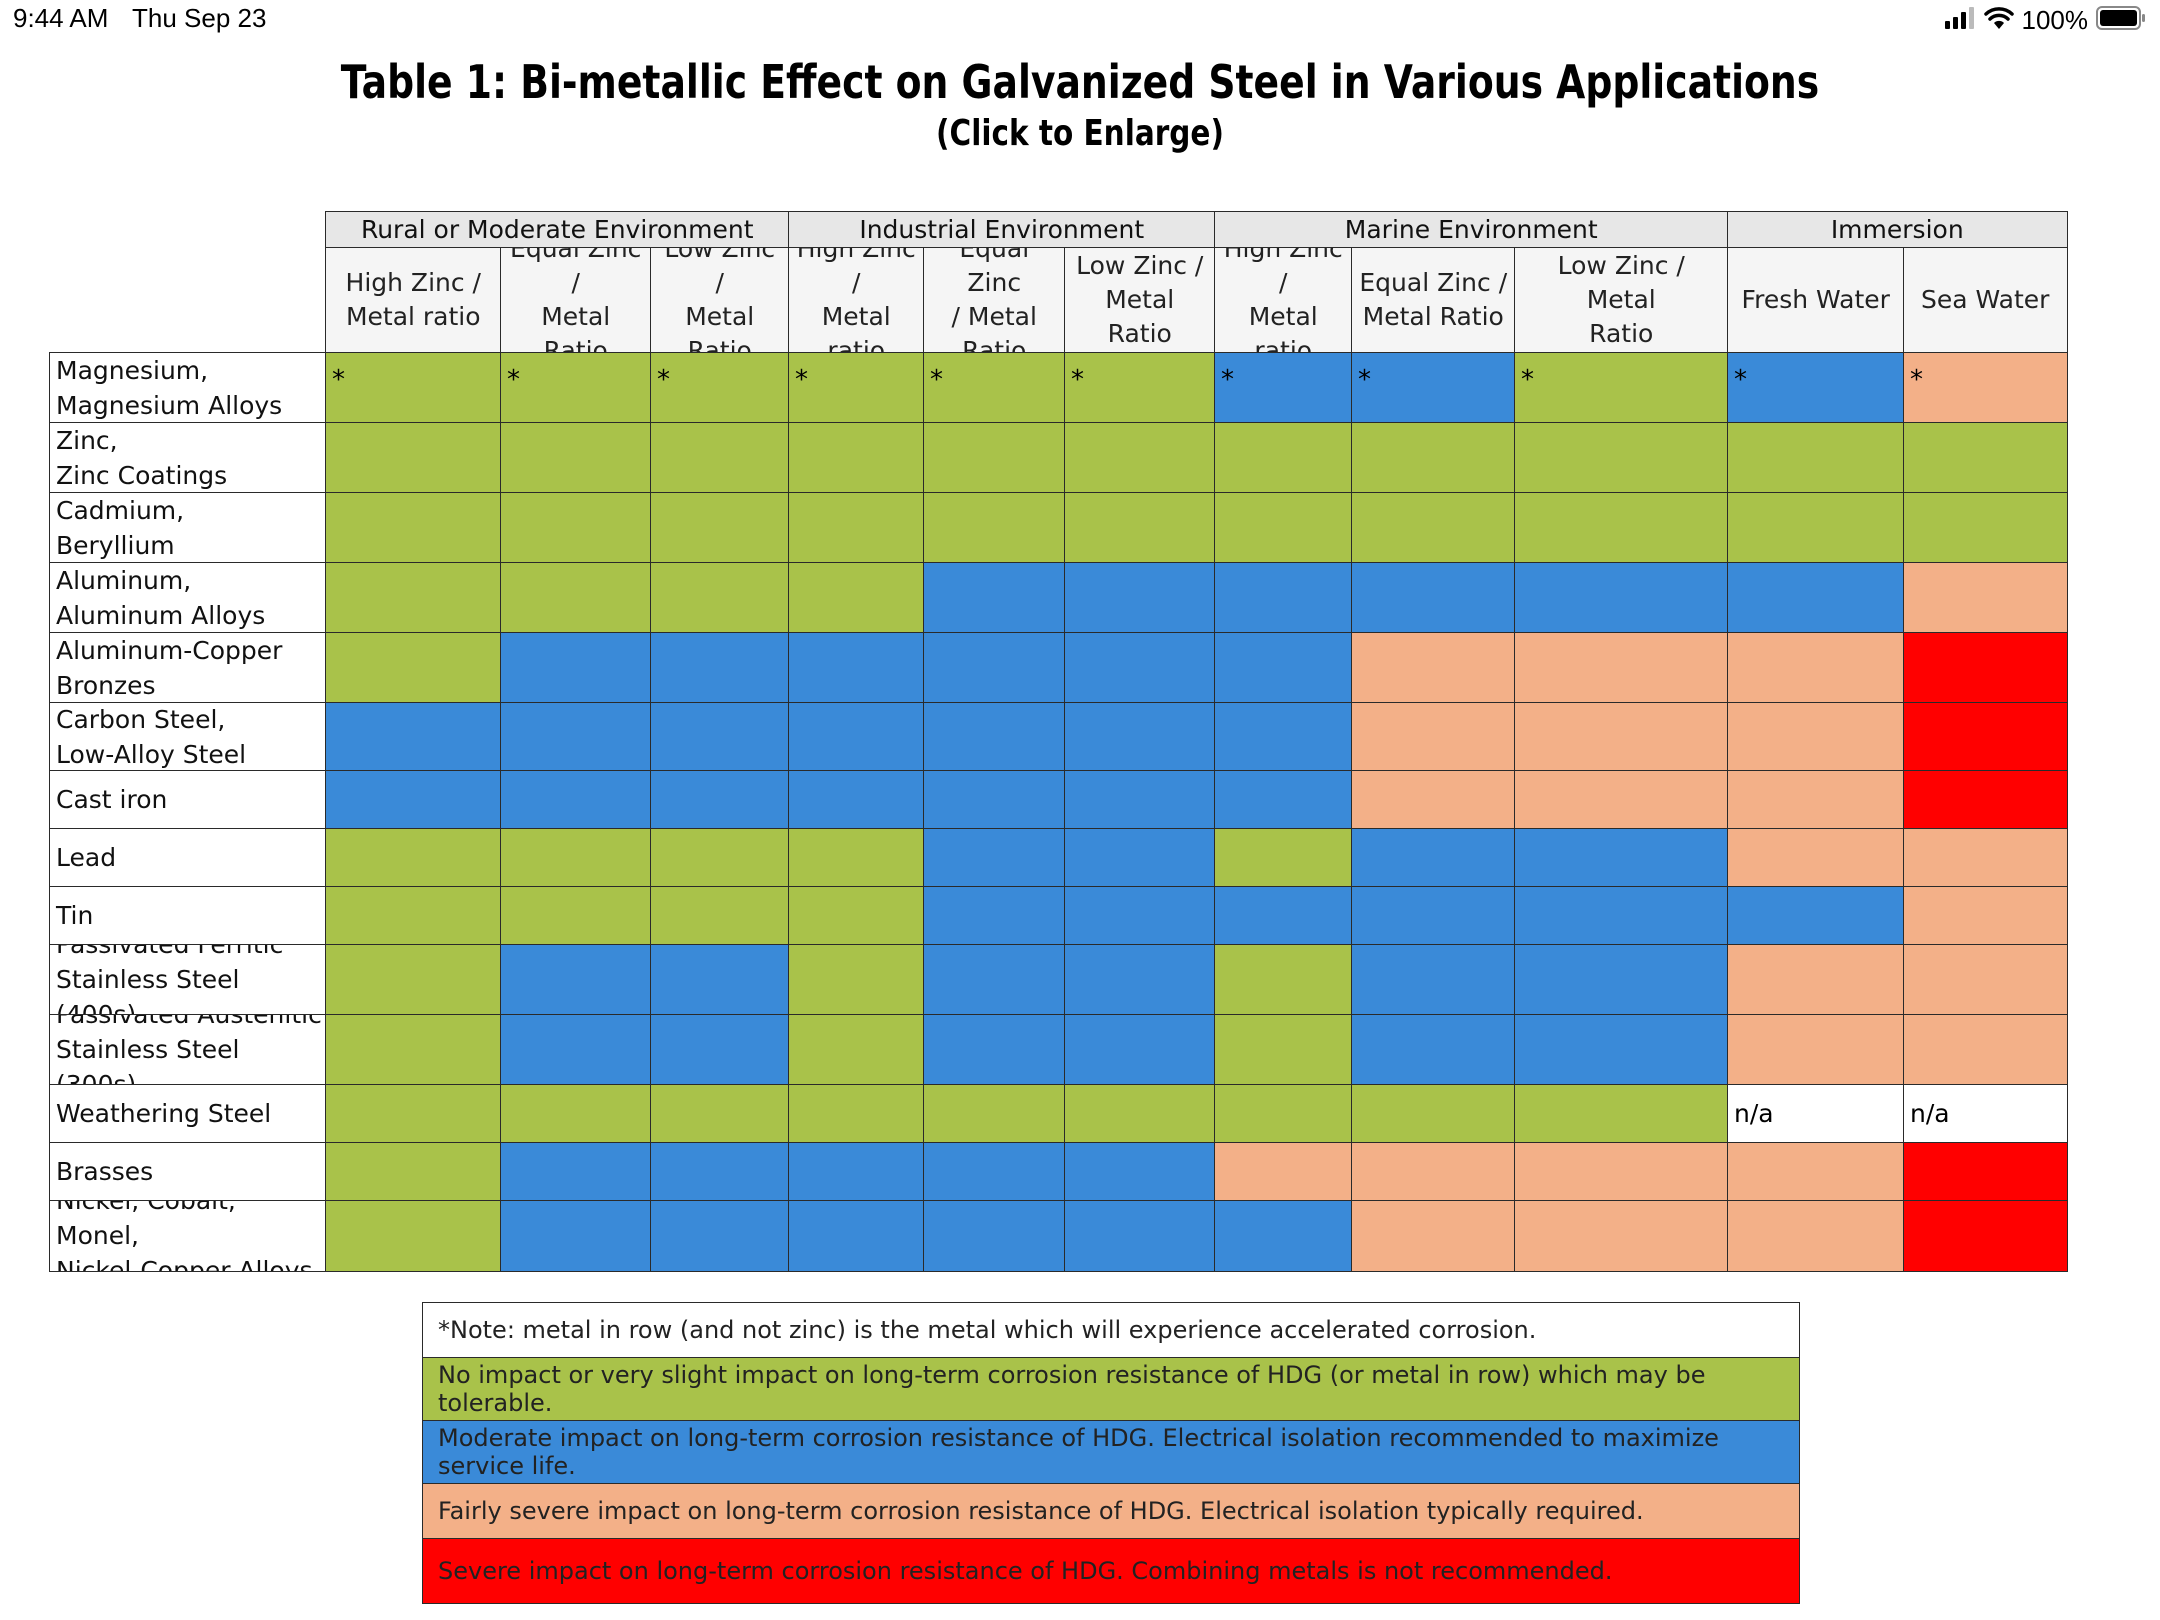 The height and width of the screenshot is (1620, 2160). I want to click on group-header: Industrial Environment, so click(1002, 230).